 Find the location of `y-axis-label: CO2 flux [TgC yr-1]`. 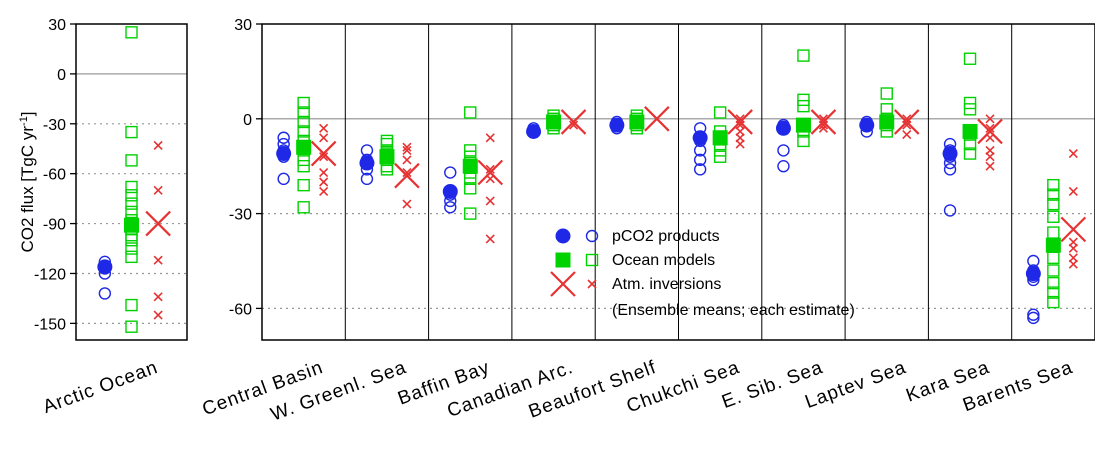

y-axis-label: CO2 flux [TgC yr-1] is located at coordinates (27, 181).